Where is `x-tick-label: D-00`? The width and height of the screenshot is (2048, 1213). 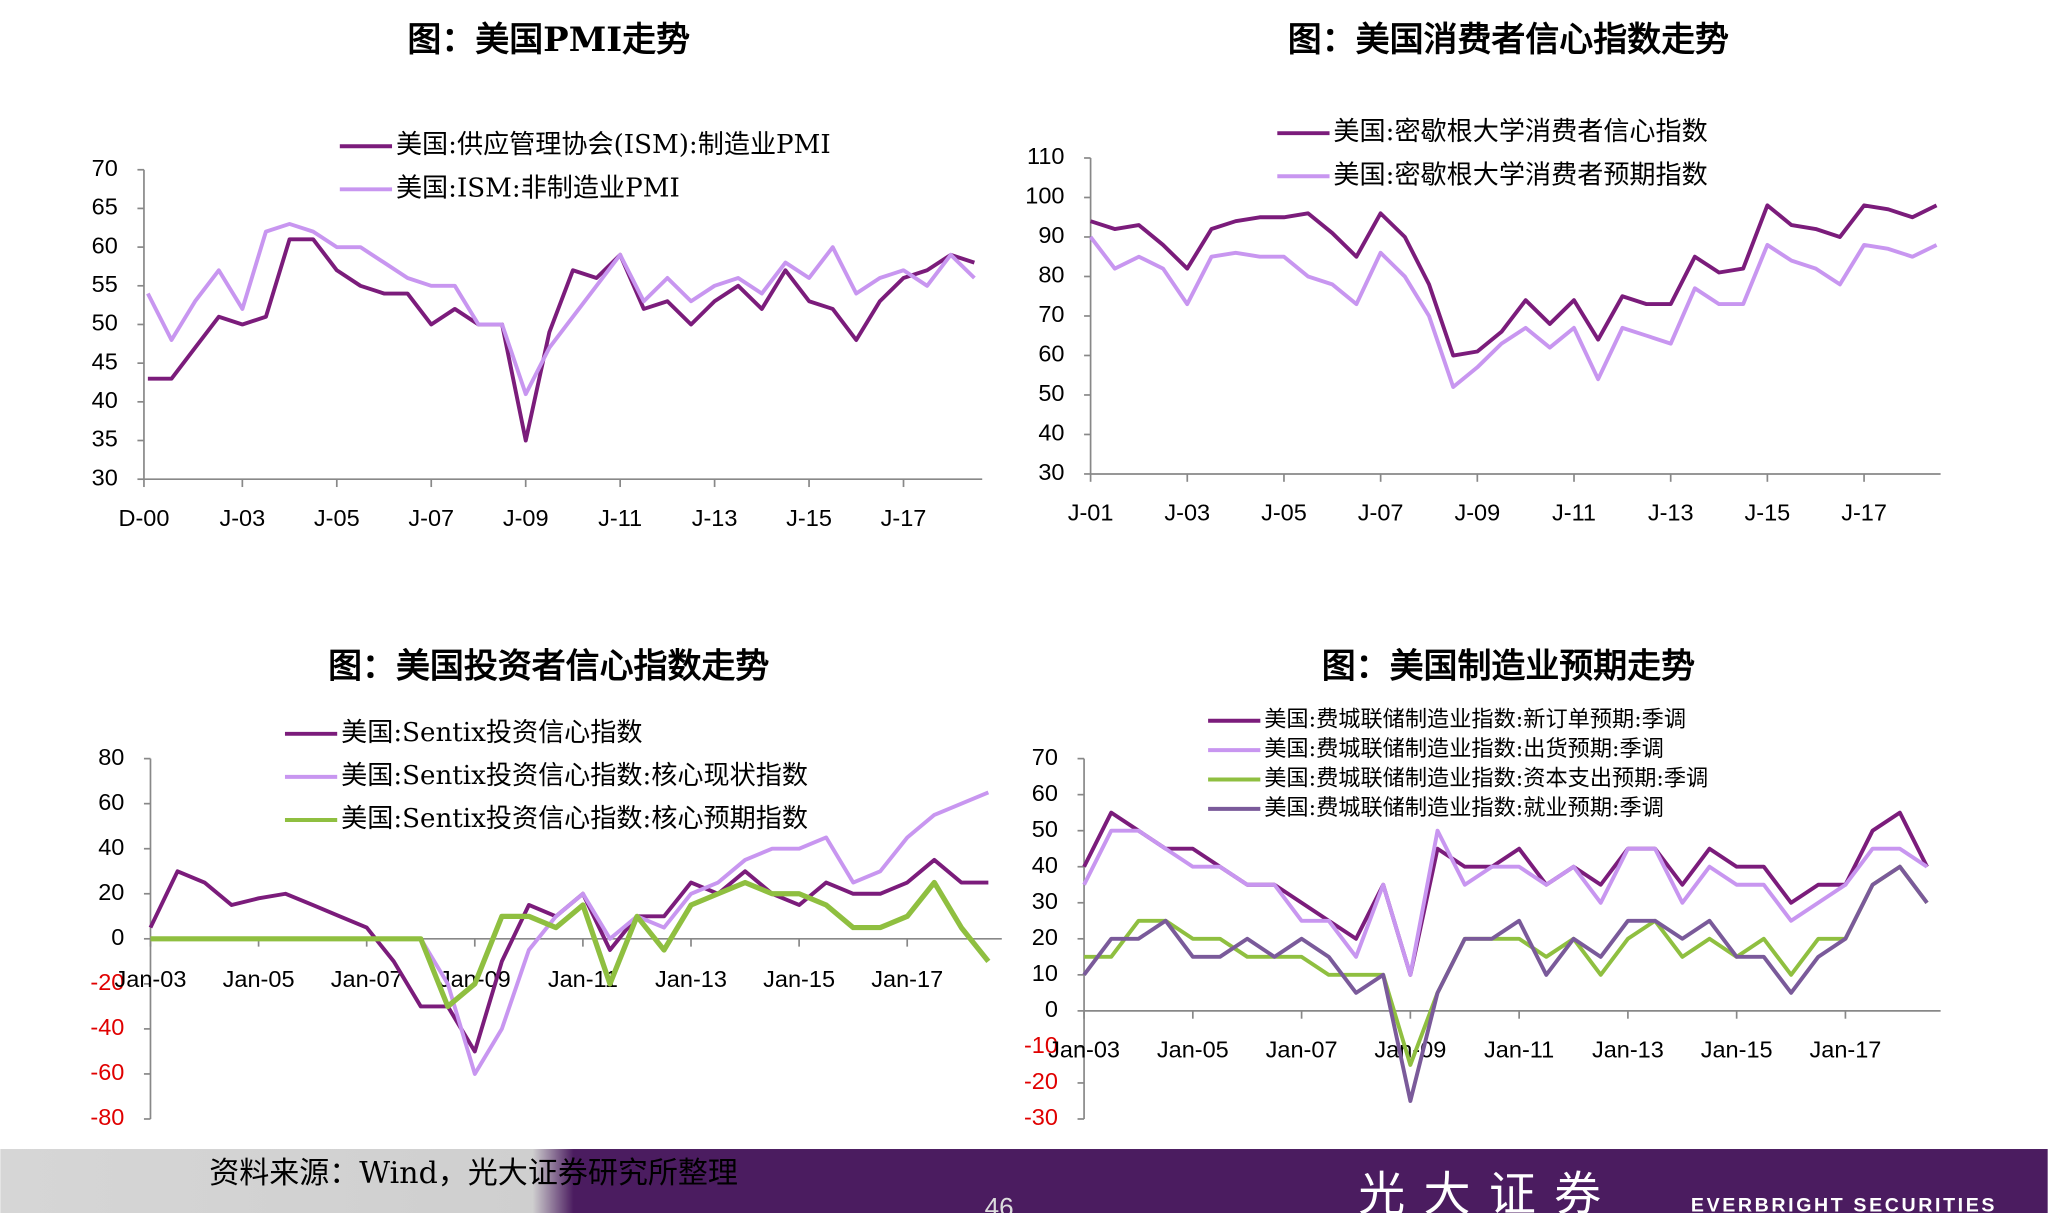 x-tick-label: D-00 is located at coordinates (143, 518).